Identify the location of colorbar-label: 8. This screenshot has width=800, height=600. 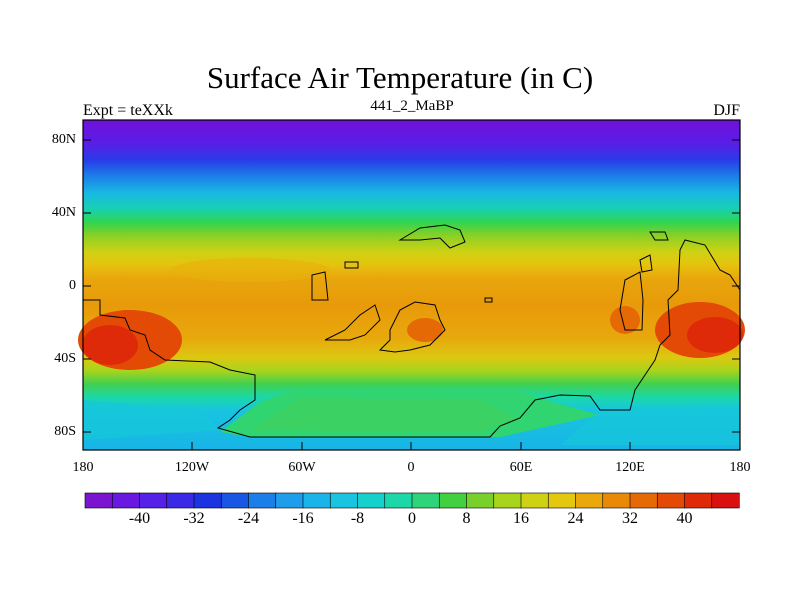
(466, 518).